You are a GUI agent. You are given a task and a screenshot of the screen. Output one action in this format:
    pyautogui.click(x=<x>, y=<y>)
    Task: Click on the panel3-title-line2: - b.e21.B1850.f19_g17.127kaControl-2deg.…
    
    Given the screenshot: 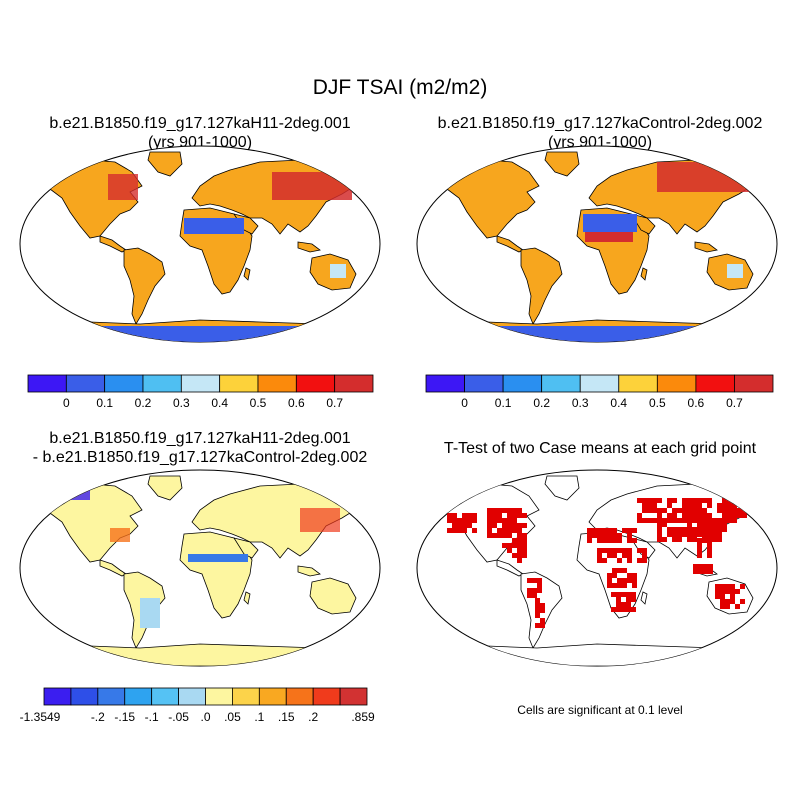 What is the action you would take?
    pyautogui.click(x=200, y=457)
    